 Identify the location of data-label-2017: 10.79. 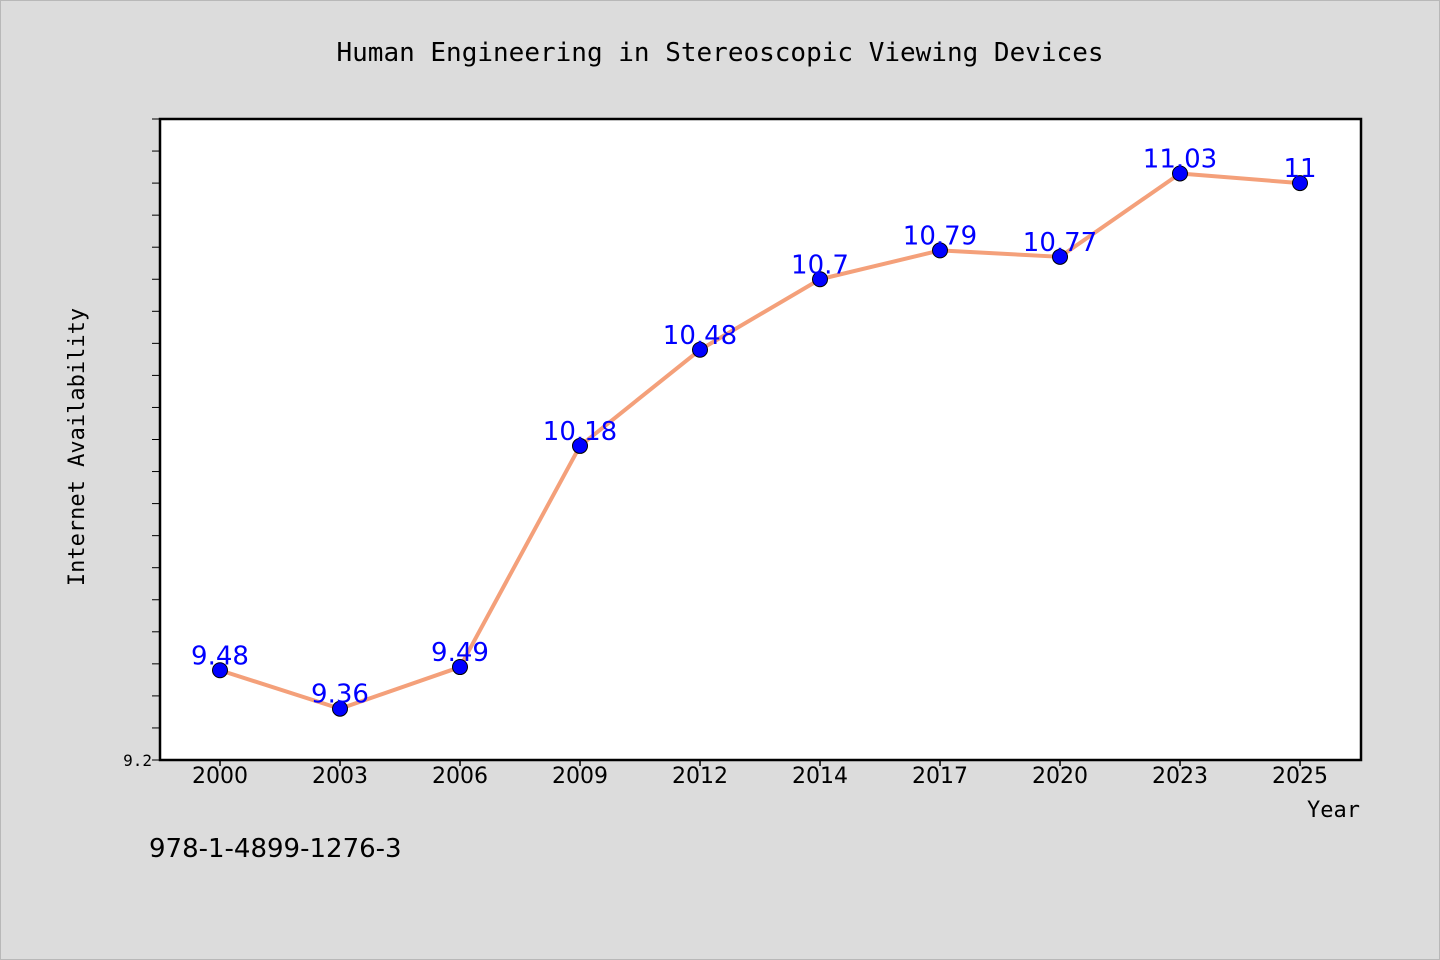
(940, 236).